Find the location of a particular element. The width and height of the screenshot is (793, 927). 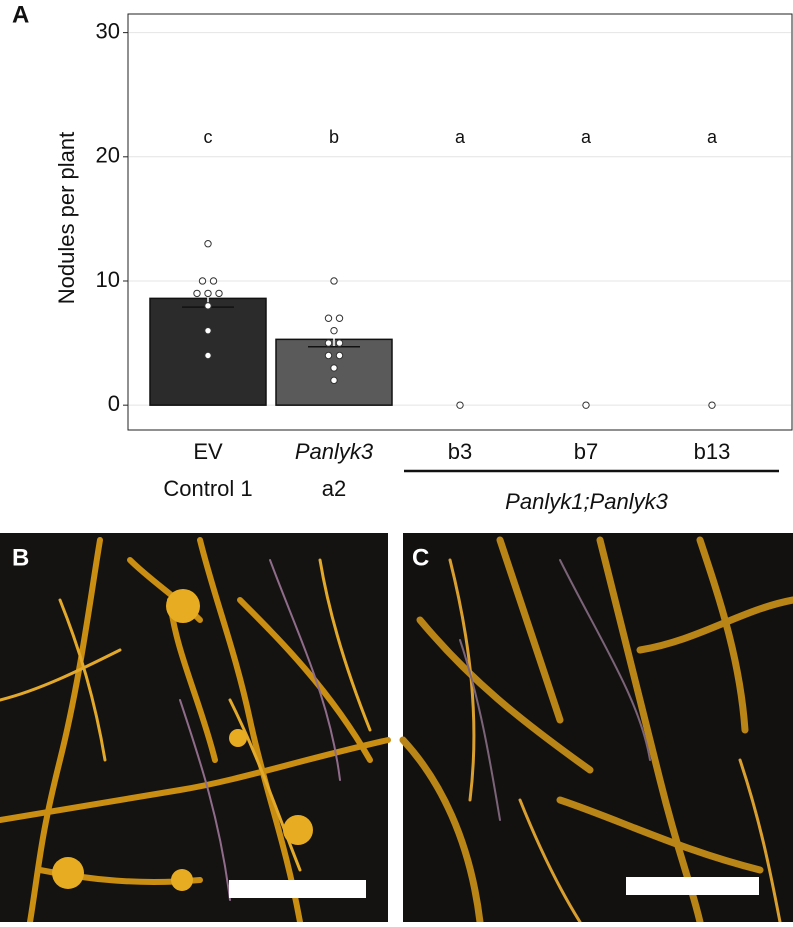

y-tick-label: 20 is located at coordinates (108, 155).